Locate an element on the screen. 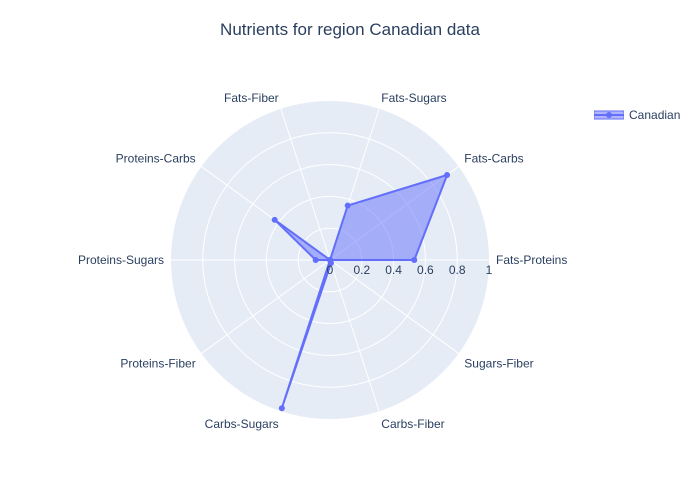 This screenshot has width=700, height=500. angular-label: Fats-Fiber is located at coordinates (251, 98).